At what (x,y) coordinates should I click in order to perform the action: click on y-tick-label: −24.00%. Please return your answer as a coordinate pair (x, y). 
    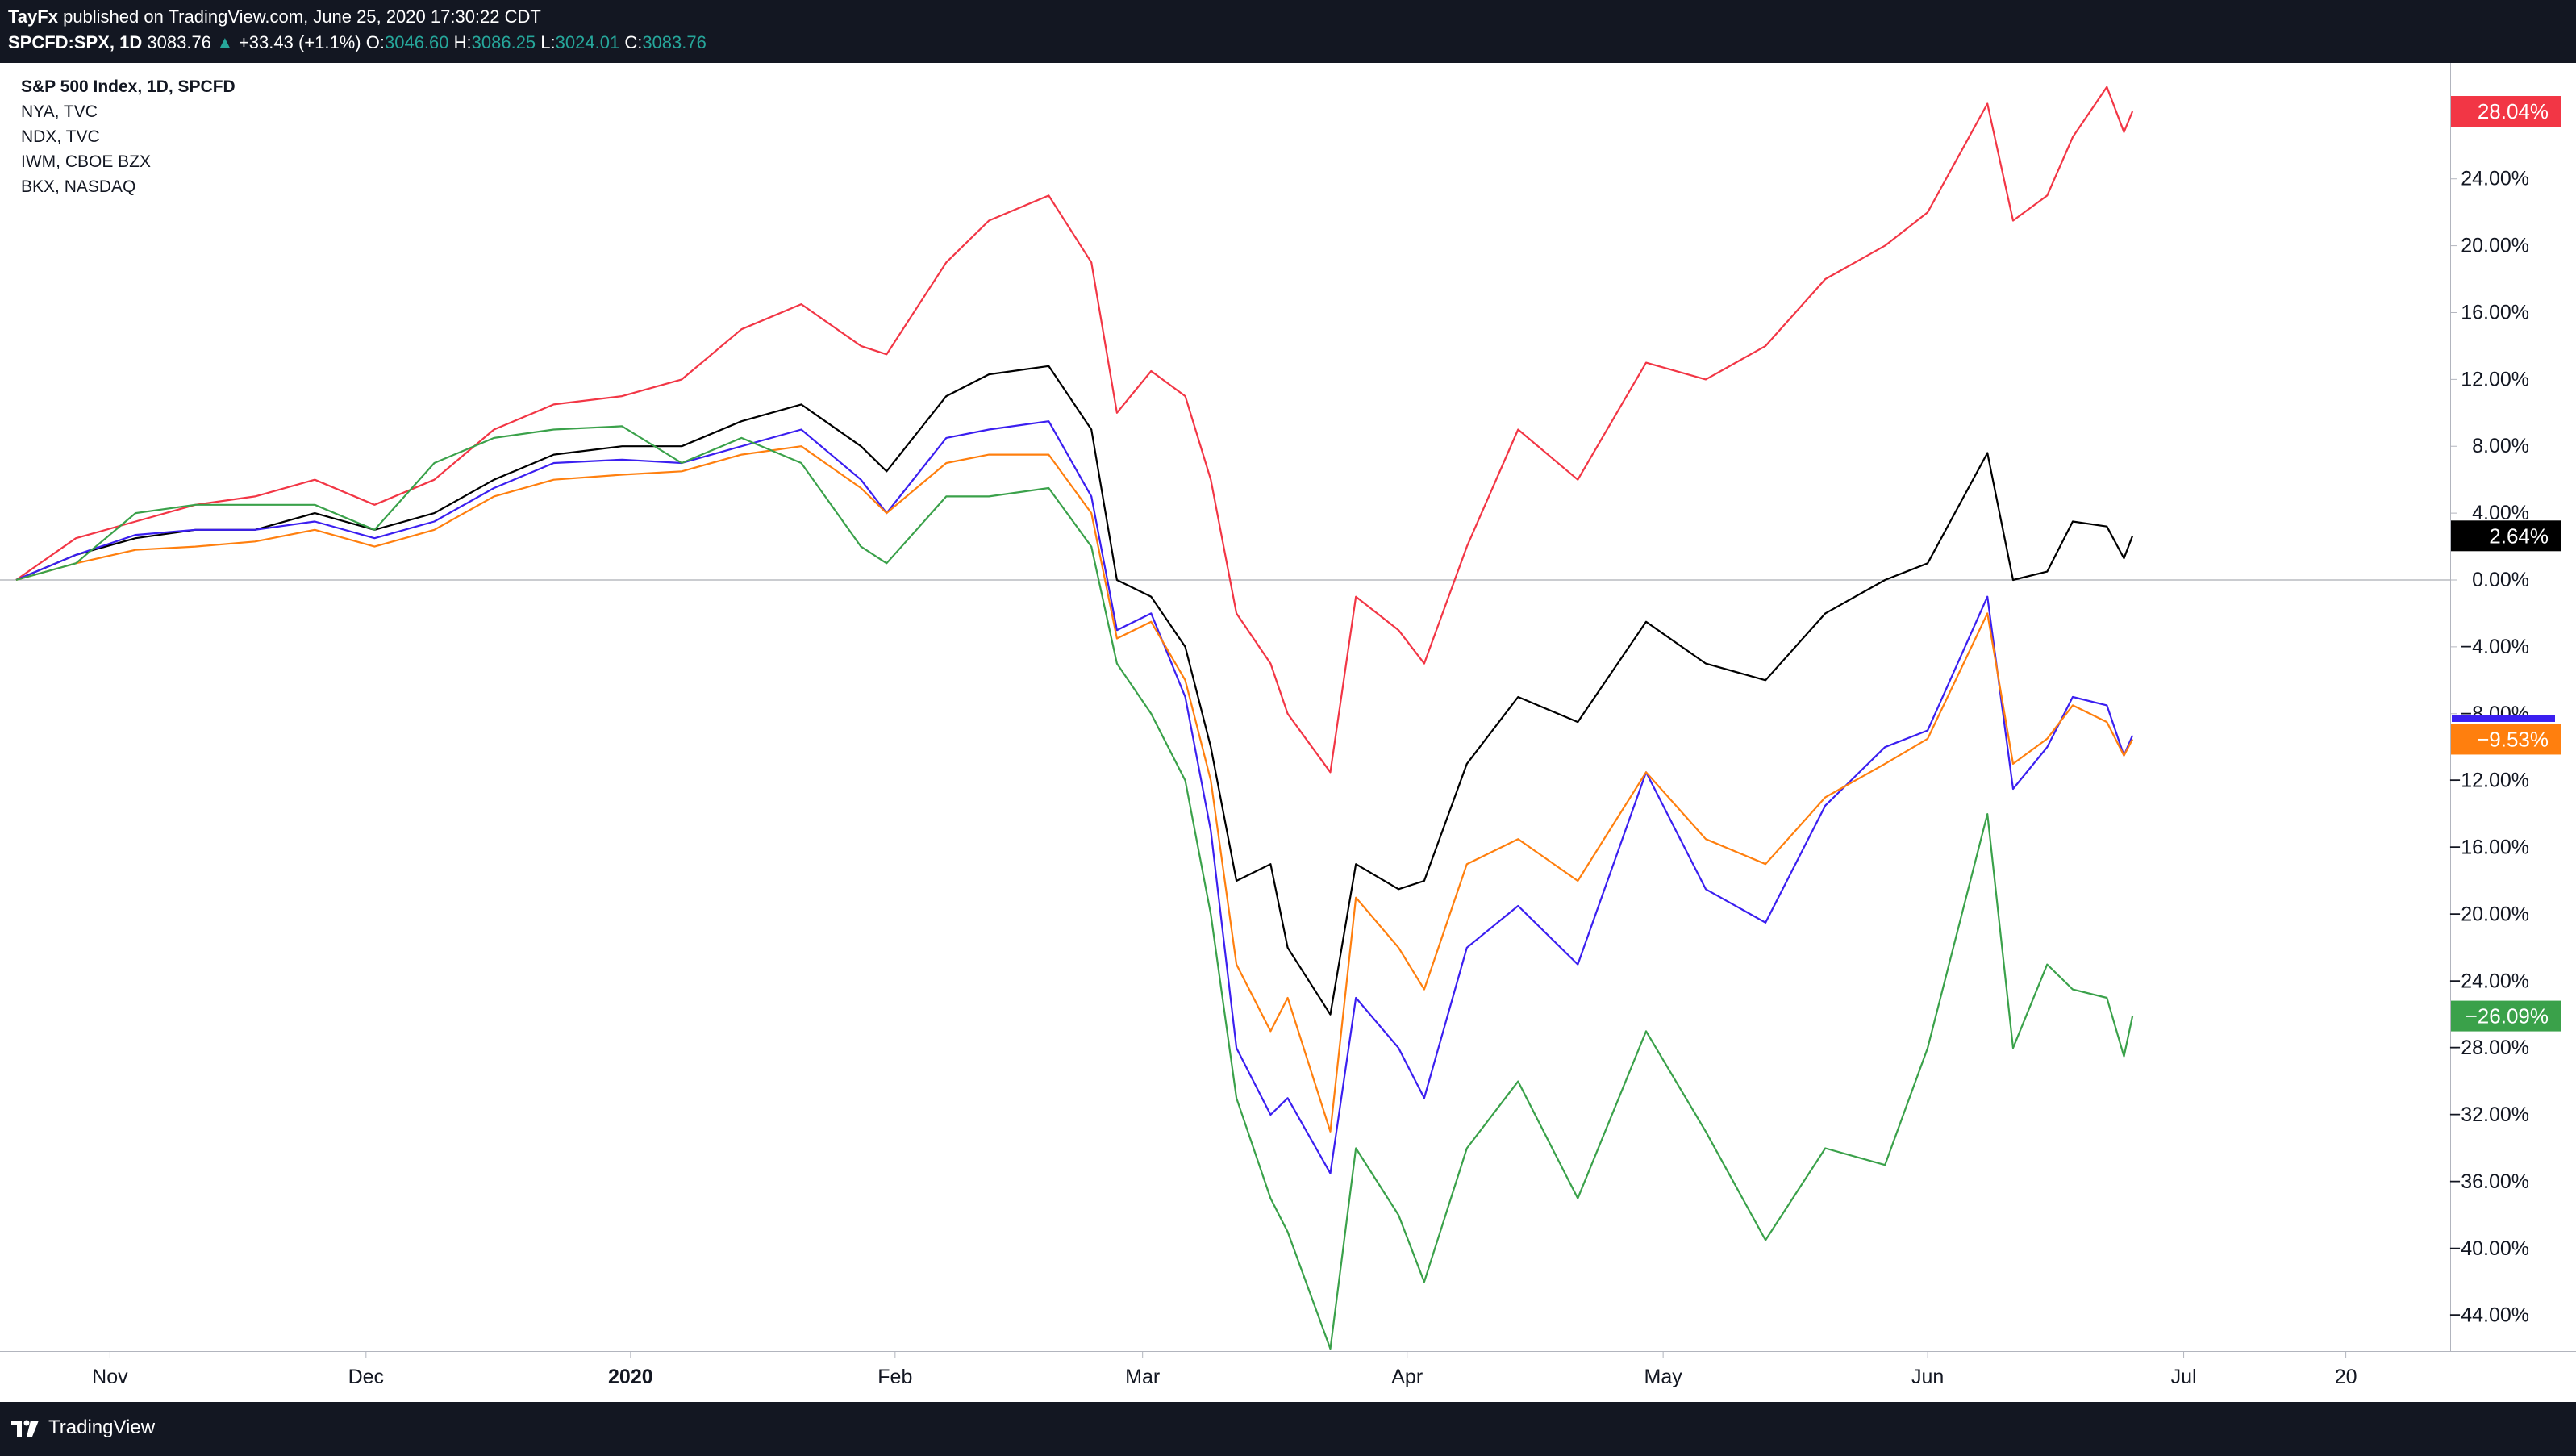
    Looking at the image, I should click on (2489, 981).